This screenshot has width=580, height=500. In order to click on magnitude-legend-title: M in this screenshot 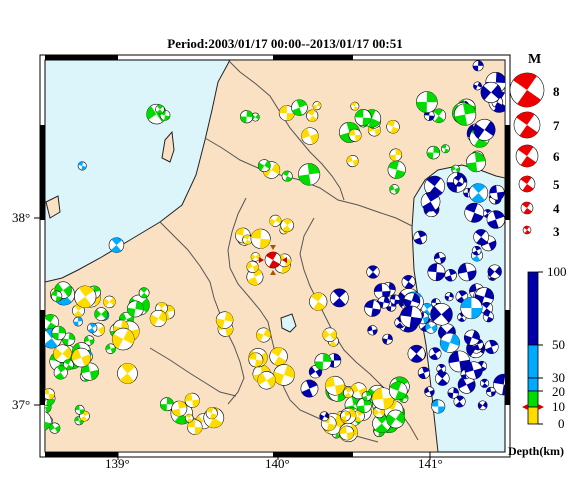, I will do `click(535, 59)`.